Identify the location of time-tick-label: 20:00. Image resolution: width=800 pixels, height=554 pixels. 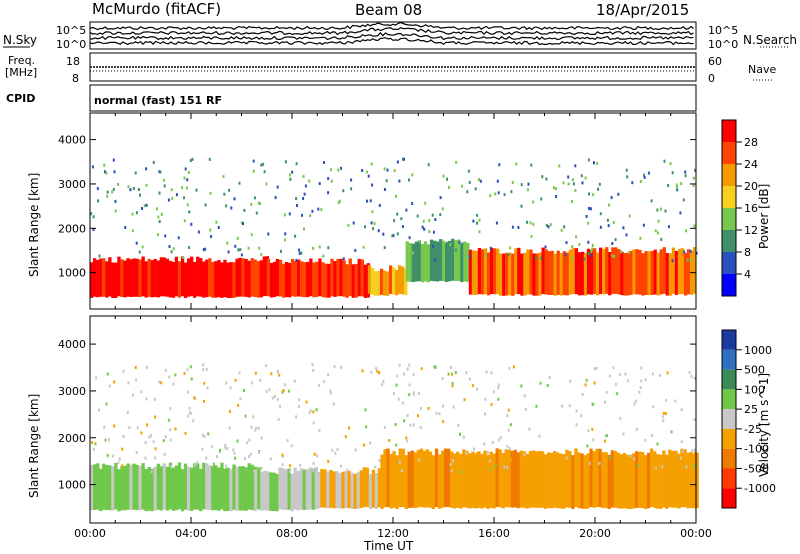
(595, 533).